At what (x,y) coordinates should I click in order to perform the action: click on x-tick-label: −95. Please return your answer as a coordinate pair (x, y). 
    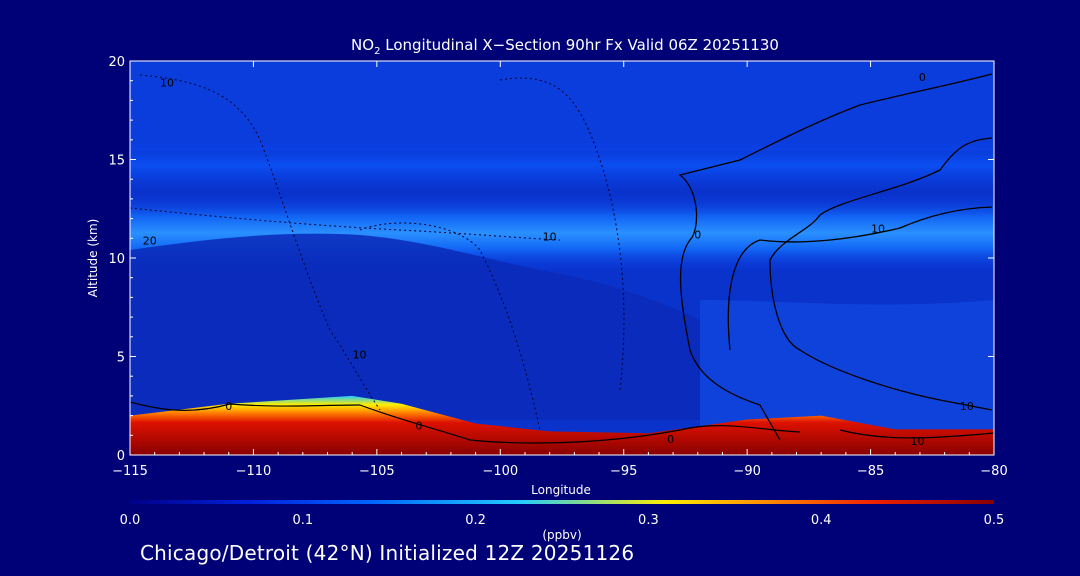
    Looking at the image, I should click on (623, 471).